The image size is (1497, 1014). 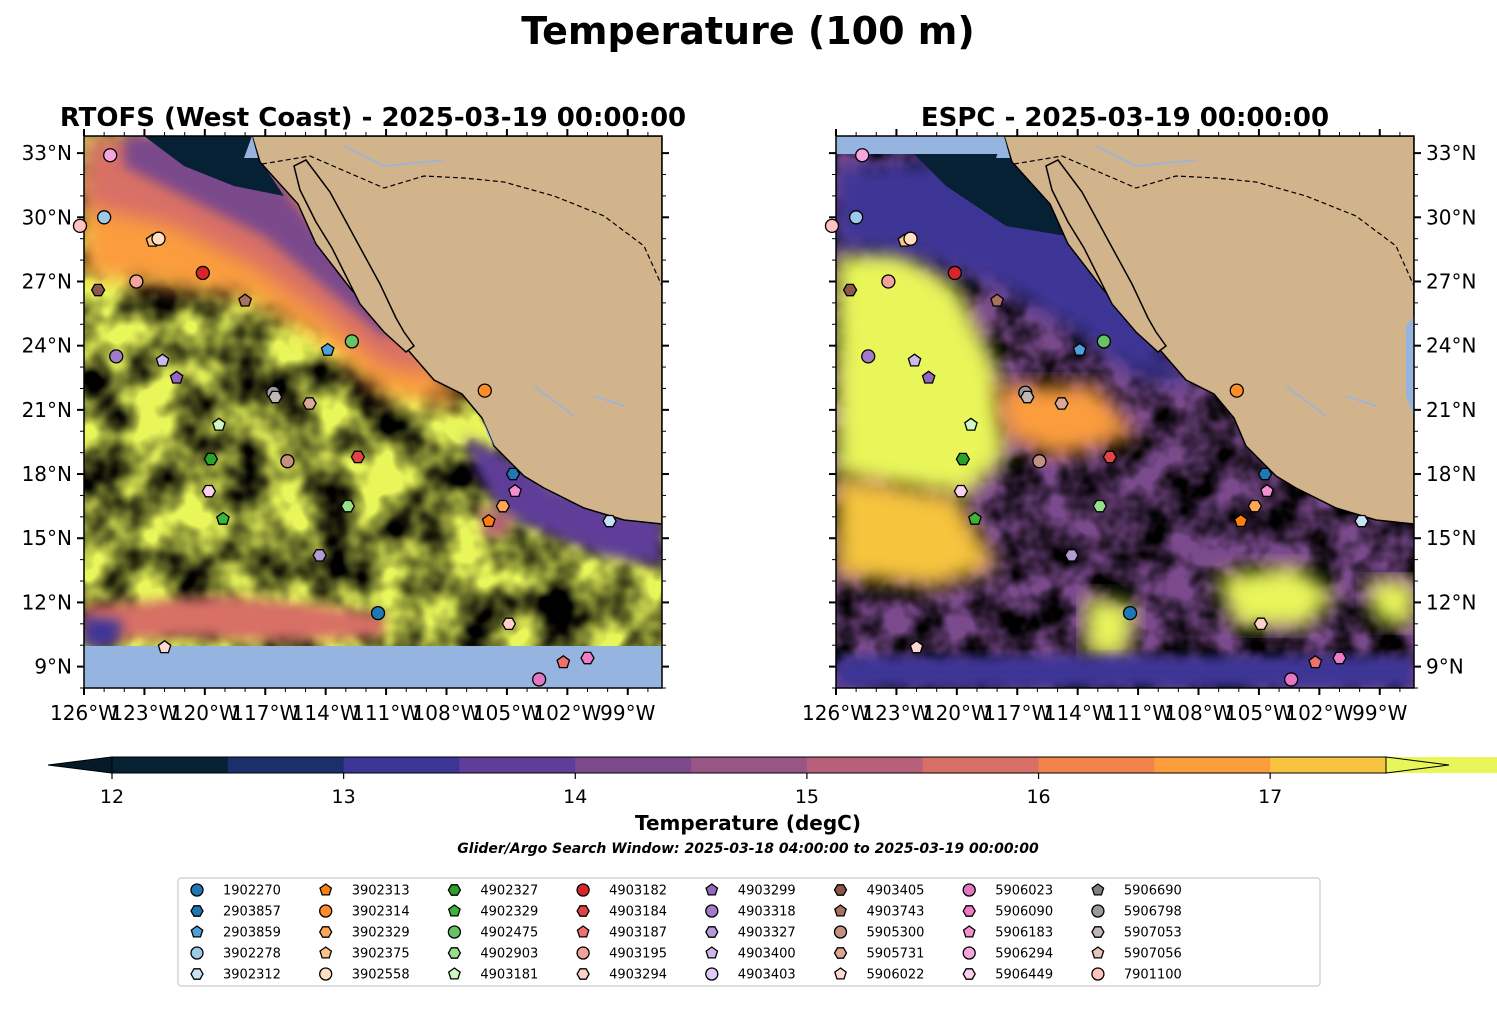 What do you see at coordinates (621, 954) in the screenshot?
I see `legend-item-4903195: 4903195` at bounding box center [621, 954].